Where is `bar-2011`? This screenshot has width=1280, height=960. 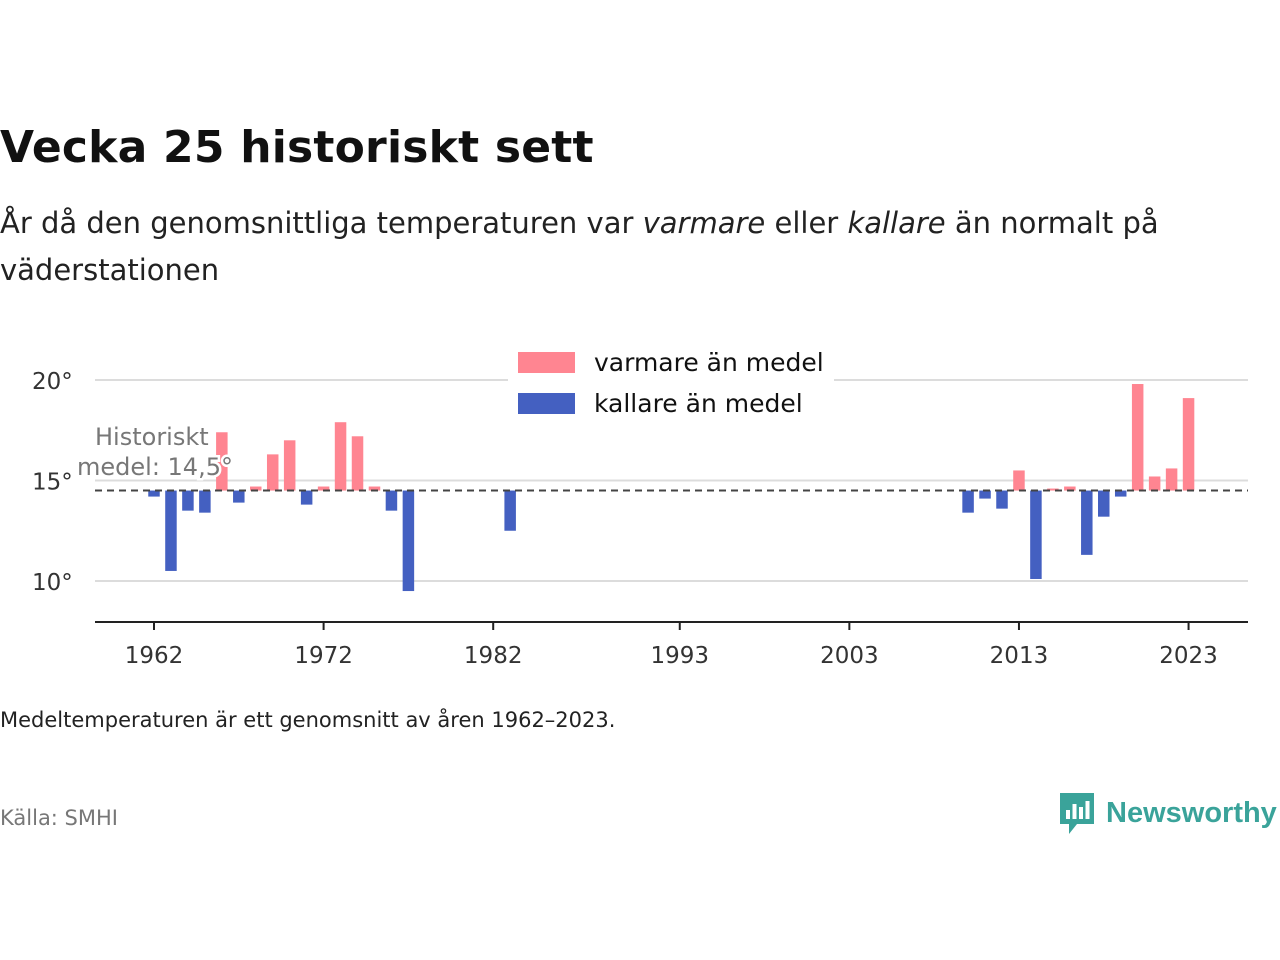 bar-2011 is located at coordinates (985, 494).